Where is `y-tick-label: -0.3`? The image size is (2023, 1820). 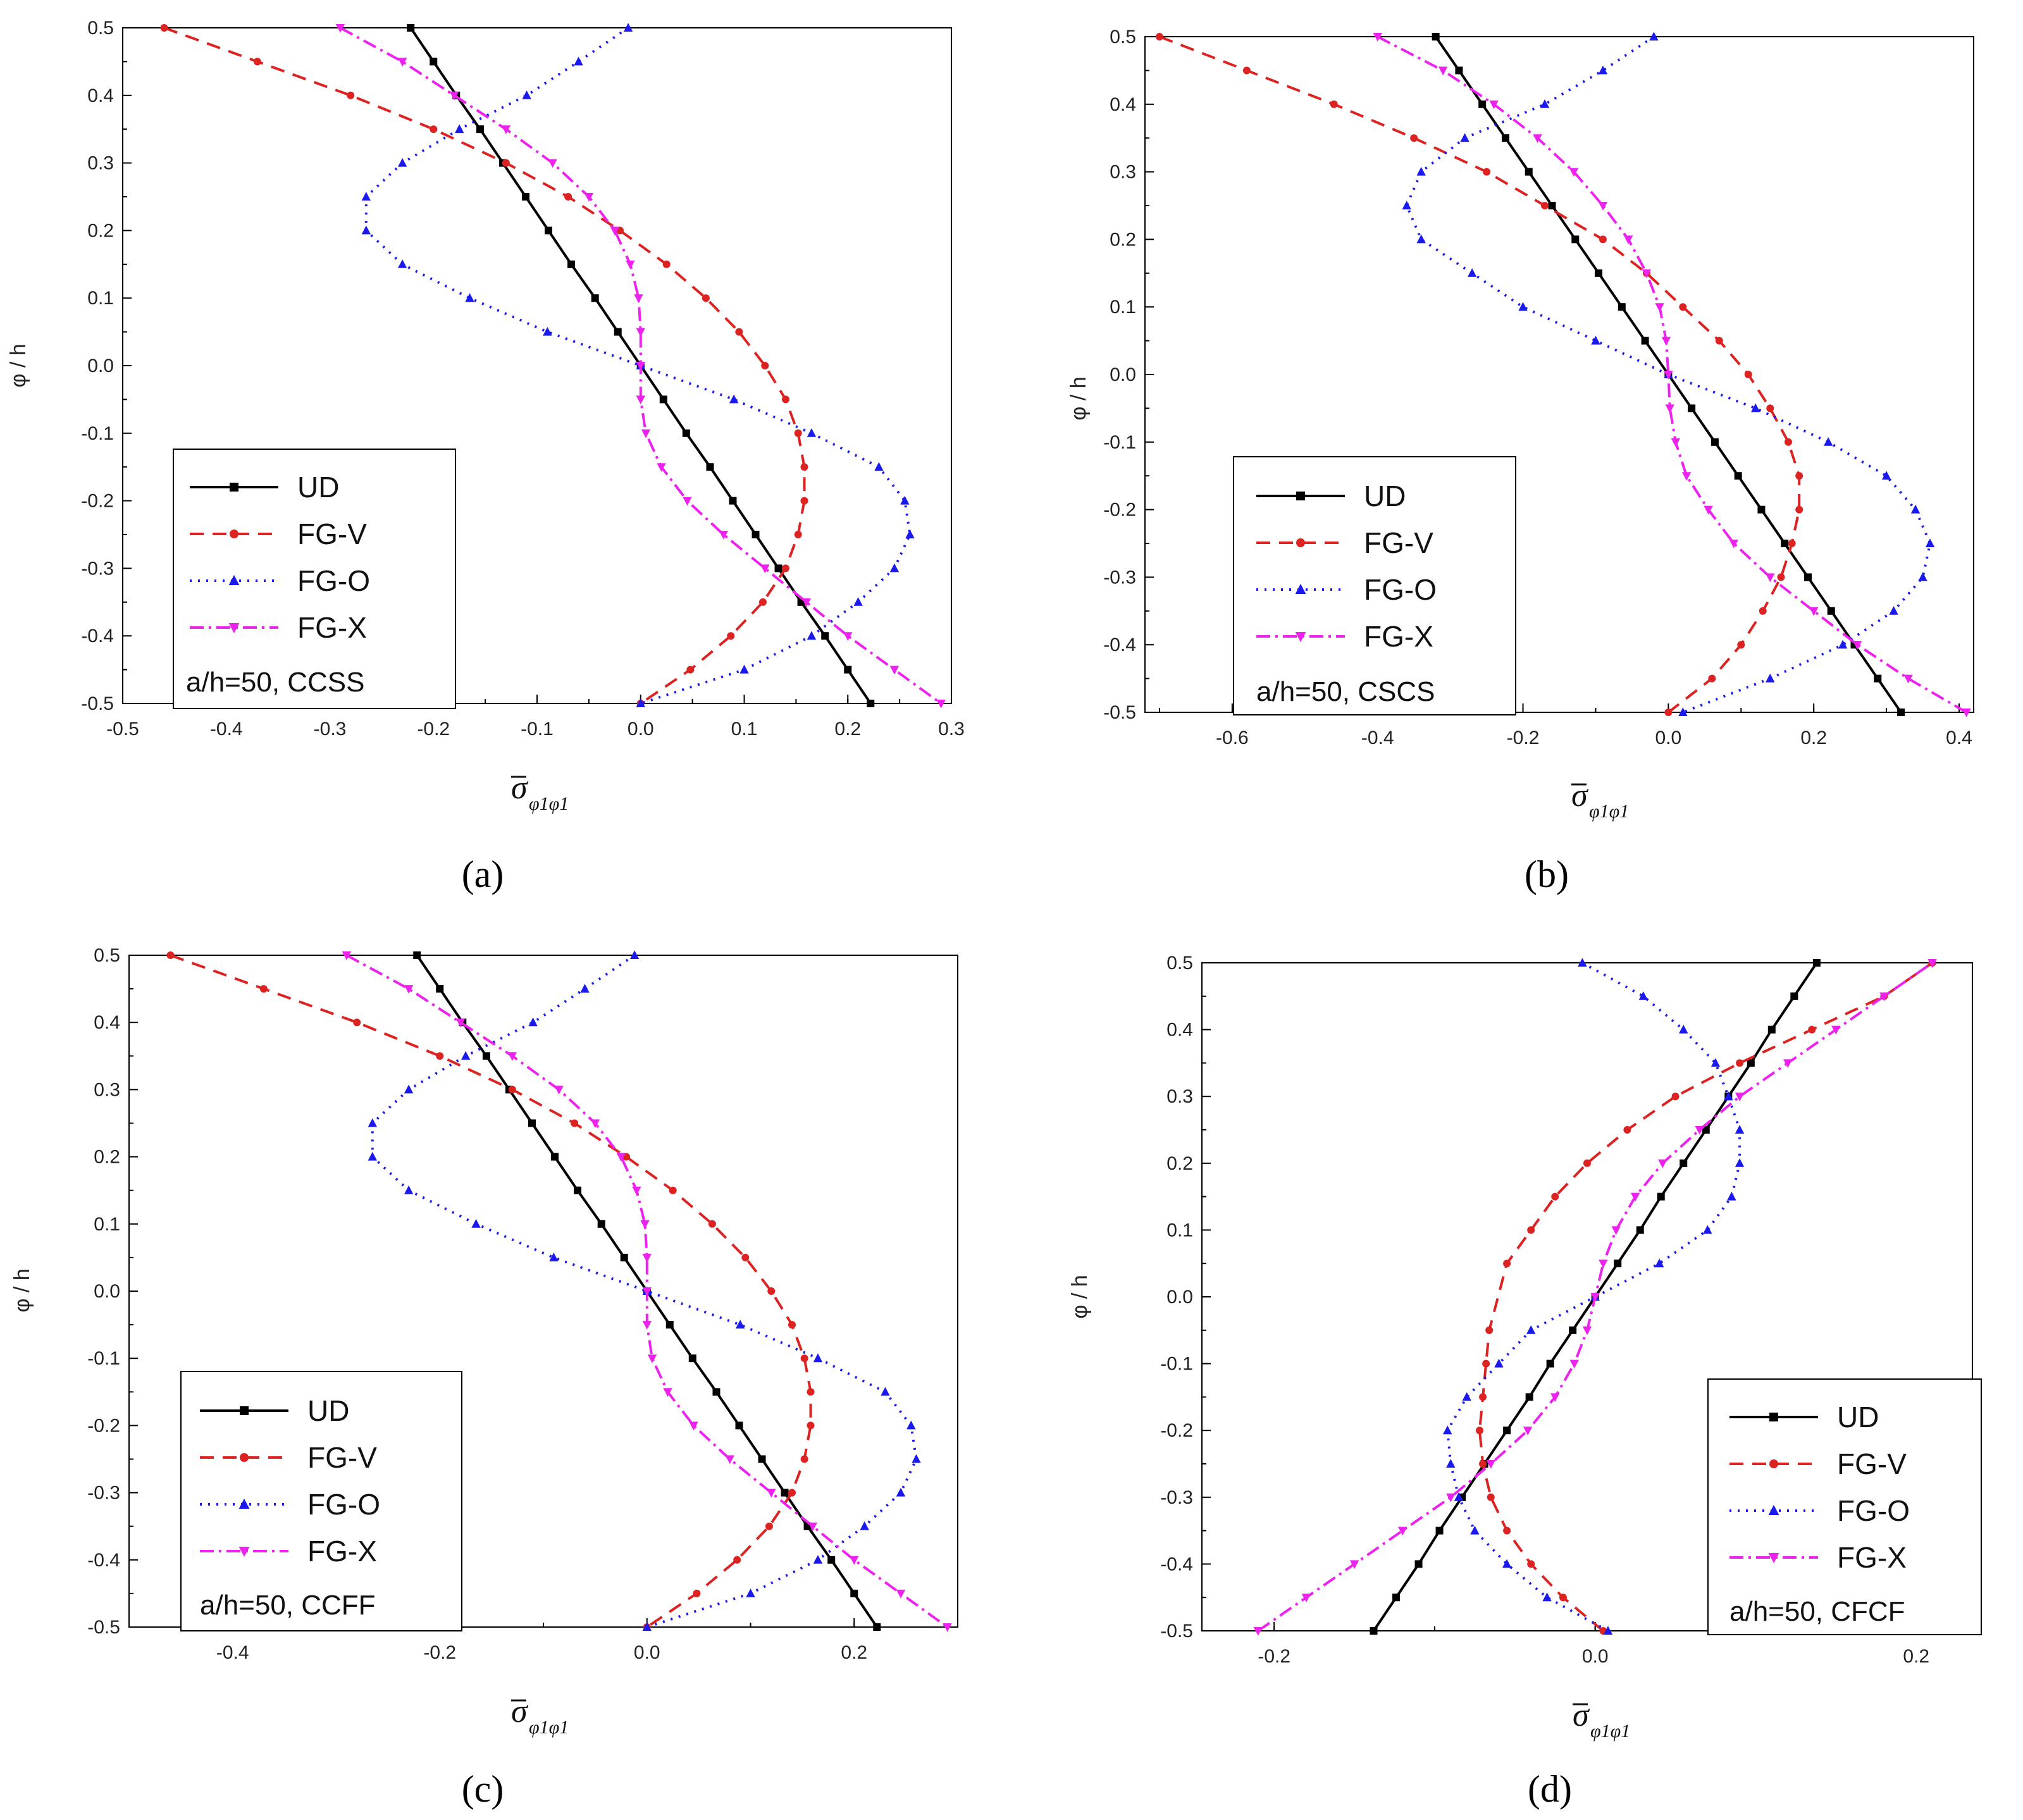 y-tick-label: -0.3 is located at coordinates (1119, 577).